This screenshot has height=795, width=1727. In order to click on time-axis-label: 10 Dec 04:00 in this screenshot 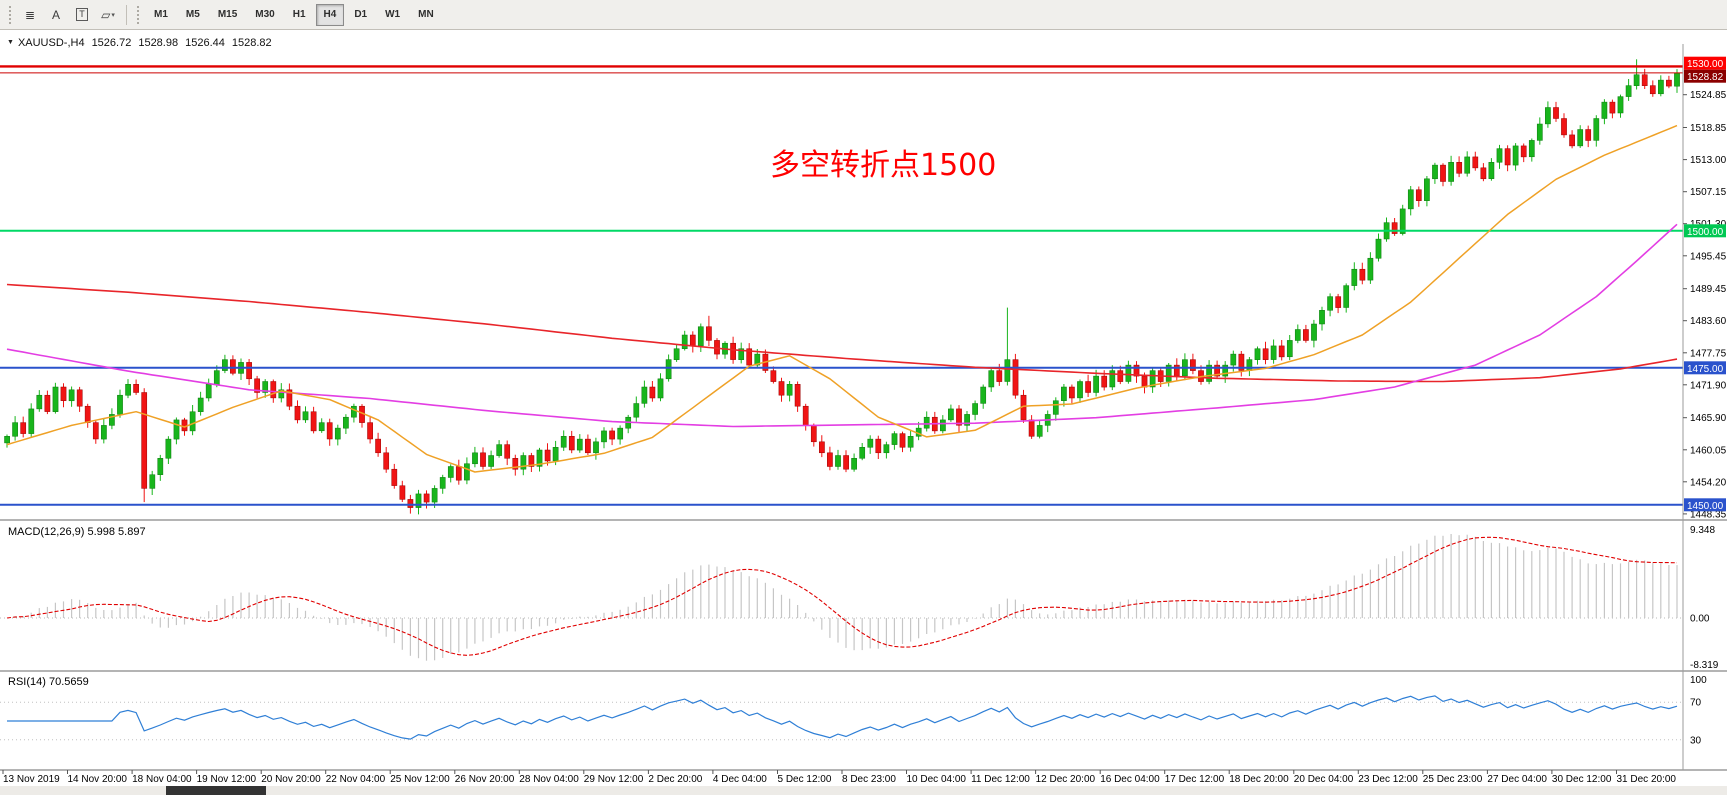, I will do `click(937, 779)`.